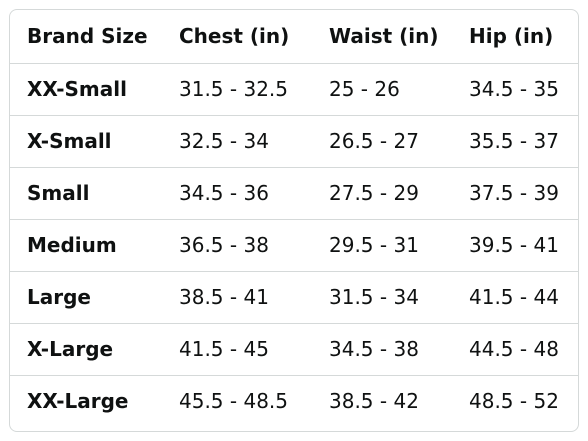 This screenshot has width=588, height=441. I want to click on table-row: XX-Large 45.5 - 48.5 38.5 - 42 48.5 - 52, so click(294, 401).